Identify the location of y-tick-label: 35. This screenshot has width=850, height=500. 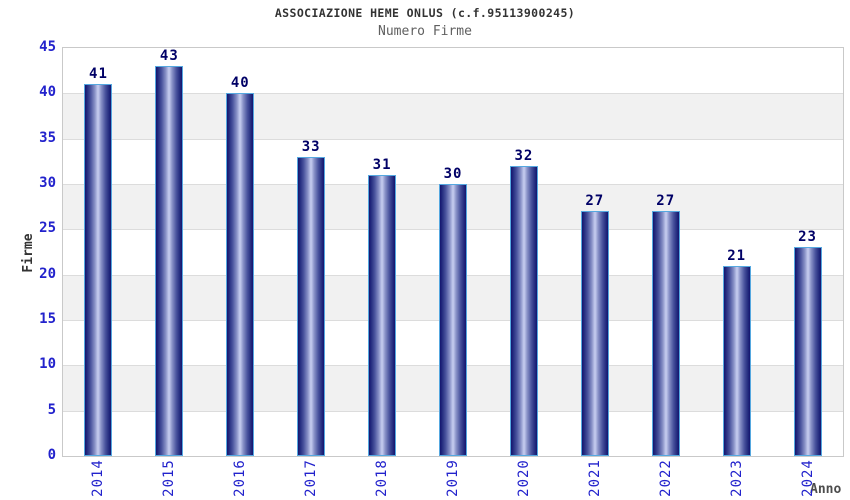
(47, 137).